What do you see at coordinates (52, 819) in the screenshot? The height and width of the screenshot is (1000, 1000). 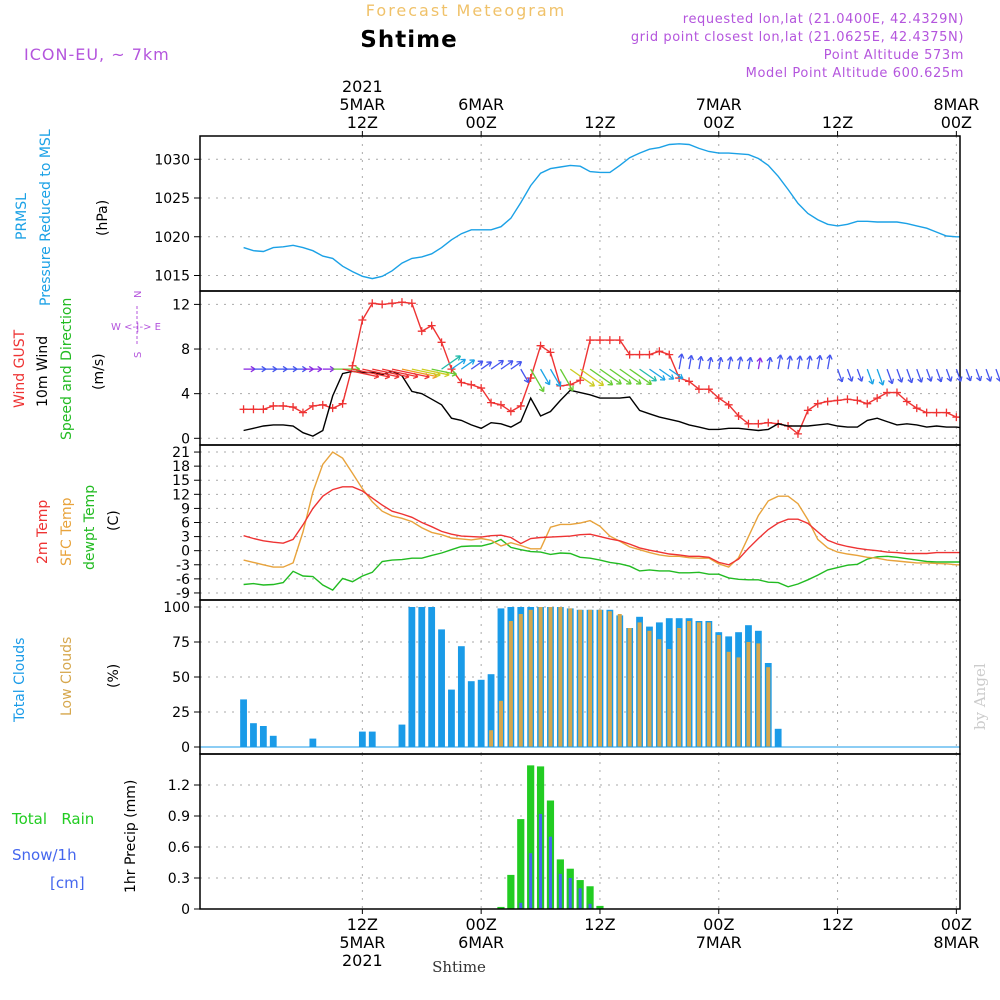 I see `rain-label: Total Rain` at bounding box center [52, 819].